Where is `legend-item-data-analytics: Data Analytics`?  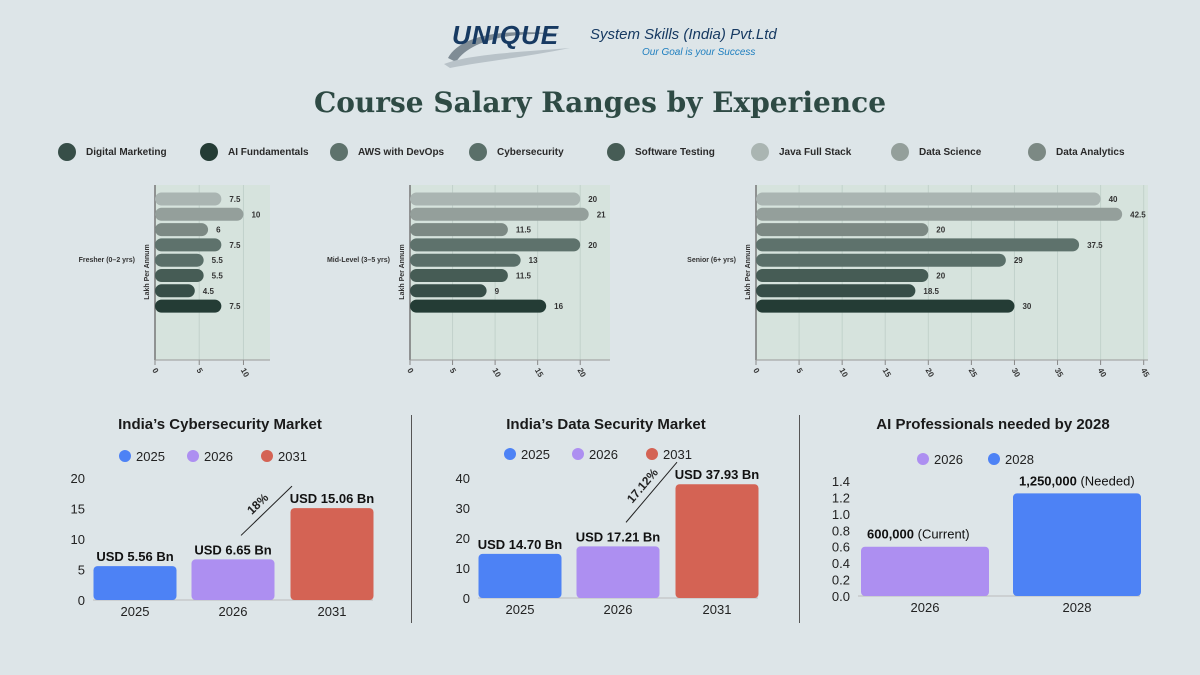 legend-item-data-analytics: Data Analytics is located at coordinates (1076, 152).